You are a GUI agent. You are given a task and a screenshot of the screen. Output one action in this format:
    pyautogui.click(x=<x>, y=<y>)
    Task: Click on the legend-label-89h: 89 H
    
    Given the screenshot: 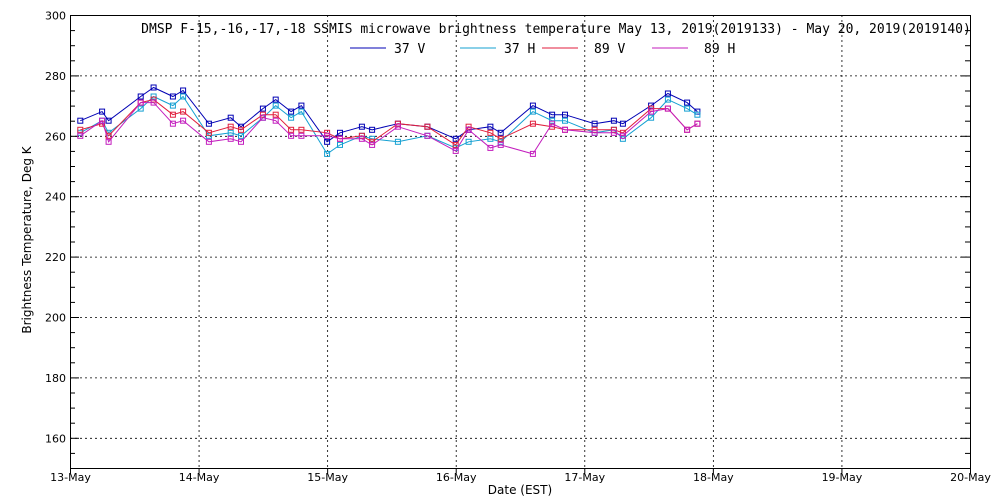 What is the action you would take?
    pyautogui.click(x=719, y=49)
    